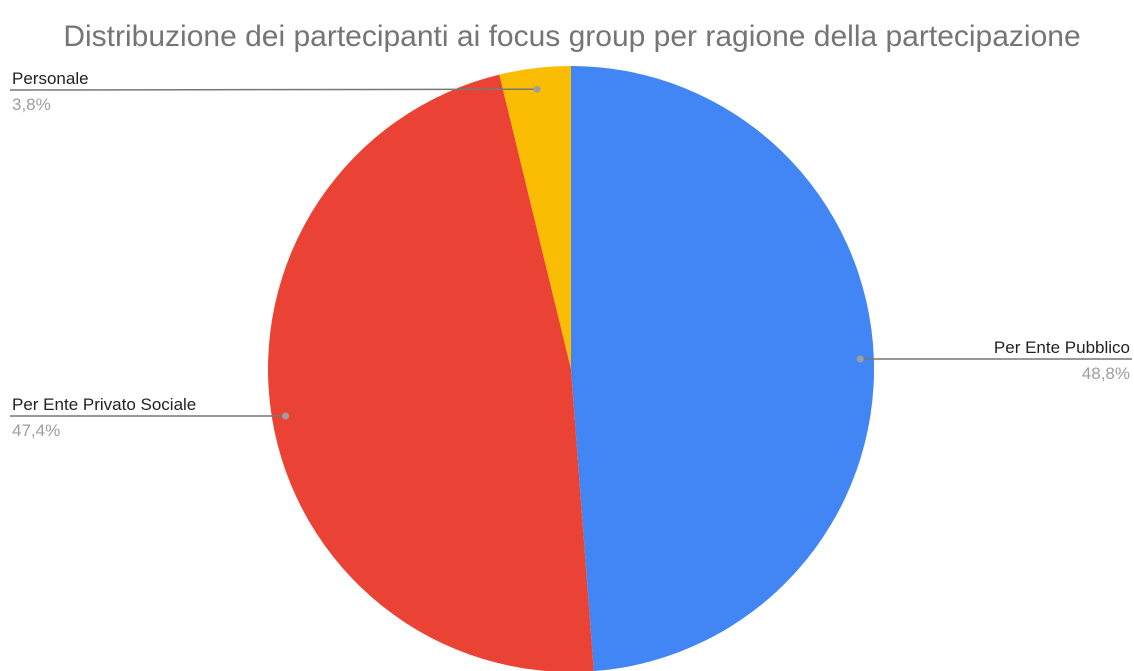 Image resolution: width=1134 pixels, height=671 pixels. What do you see at coordinates (535, 217) in the screenshot?
I see `pie-slice` at bounding box center [535, 217].